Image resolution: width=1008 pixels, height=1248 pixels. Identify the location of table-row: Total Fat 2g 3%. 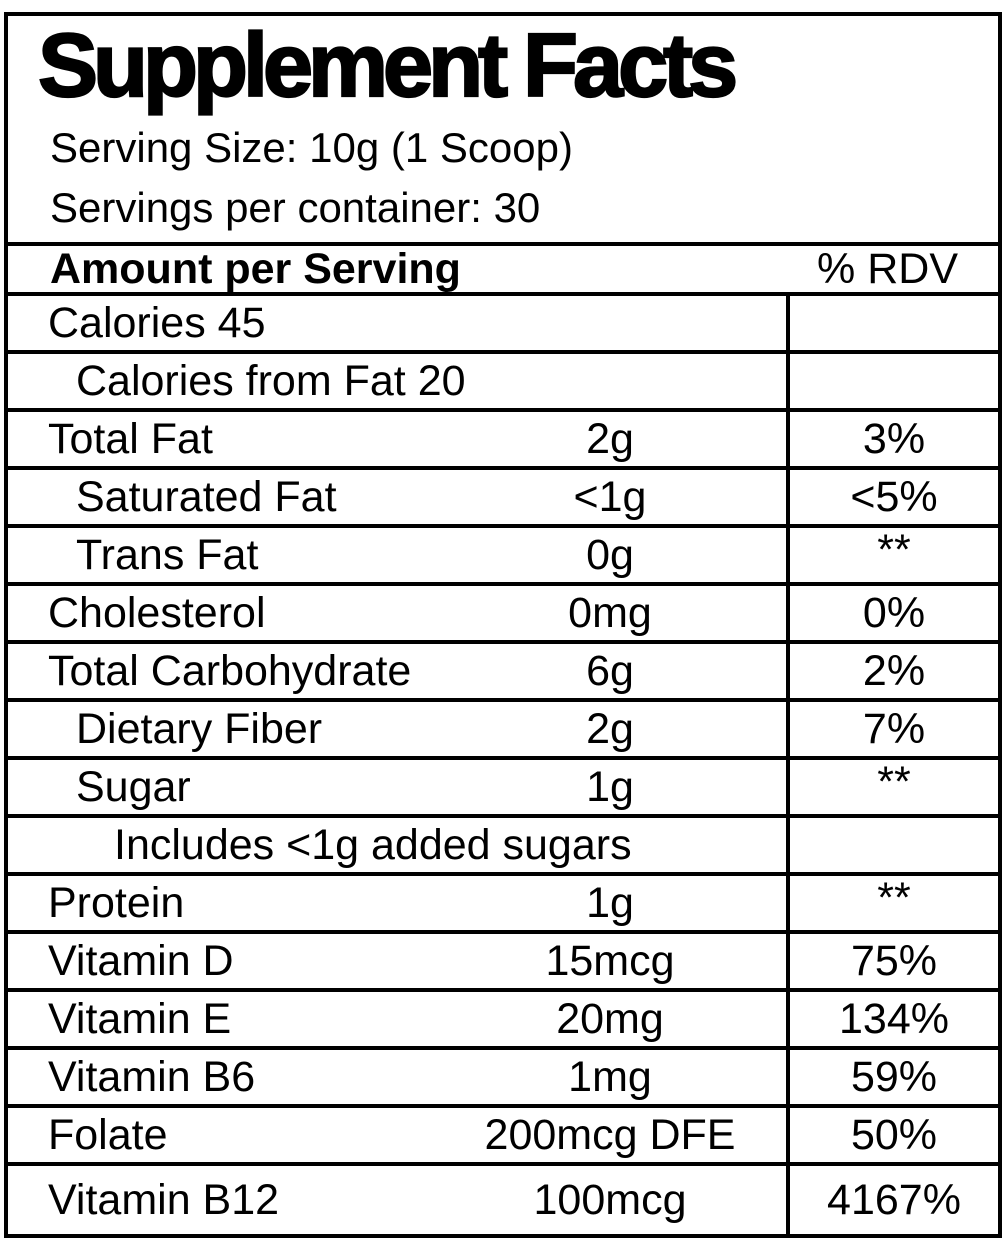
(503, 441).